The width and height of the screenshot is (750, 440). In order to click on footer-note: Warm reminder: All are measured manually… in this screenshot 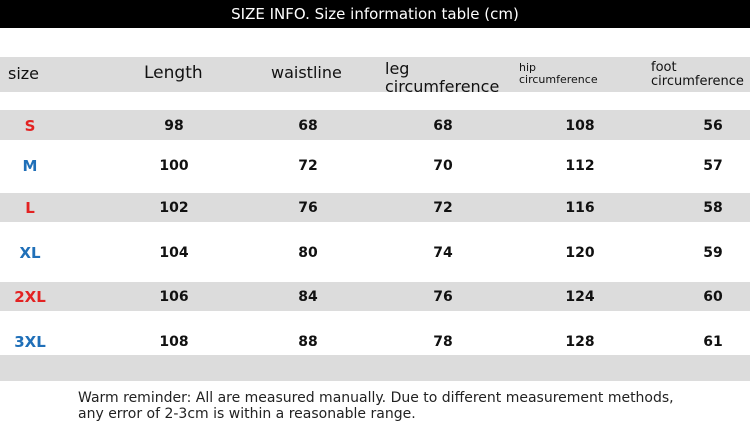, I will do `click(376, 406)`.